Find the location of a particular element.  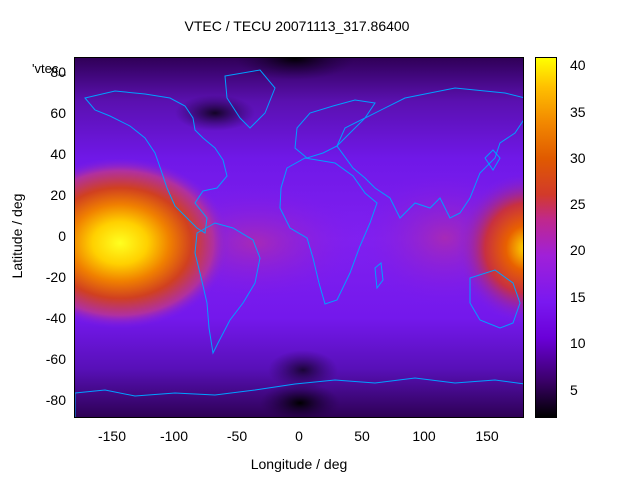

coast-europe is located at coordinates (335, 129).